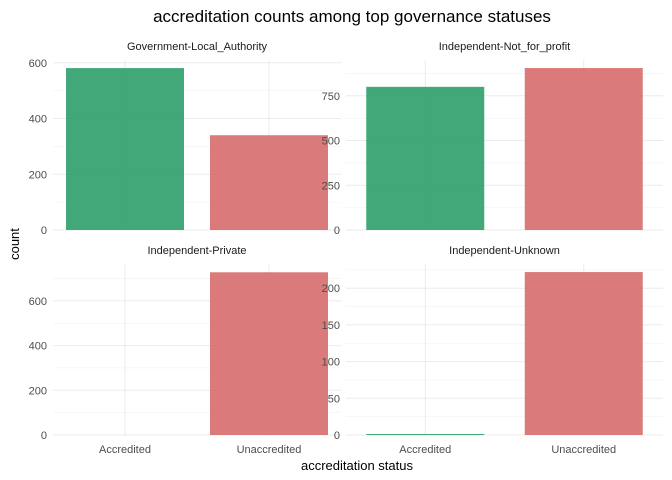 Image resolution: width=672 pixels, height=480 pixels. What do you see at coordinates (357, 465) in the screenshot?
I see `x-axis-title: accreditation status` at bounding box center [357, 465].